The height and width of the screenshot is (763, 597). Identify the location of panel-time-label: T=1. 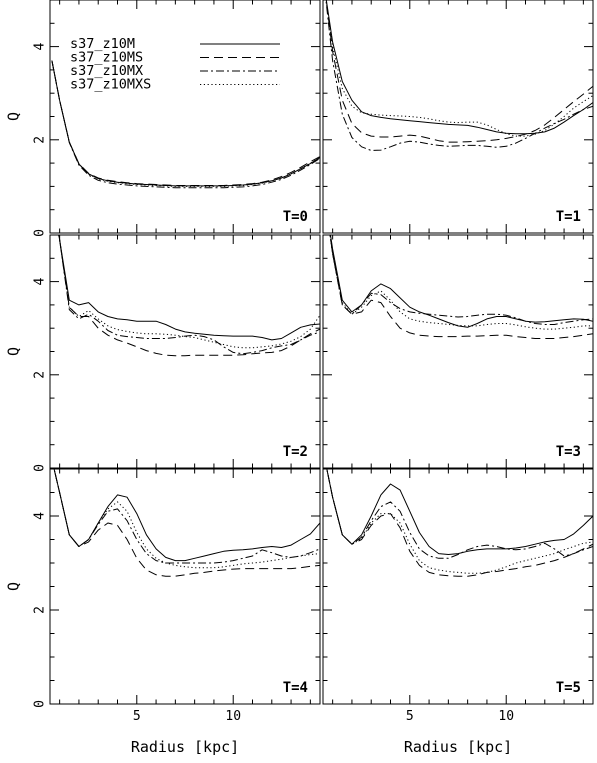
(568, 217).